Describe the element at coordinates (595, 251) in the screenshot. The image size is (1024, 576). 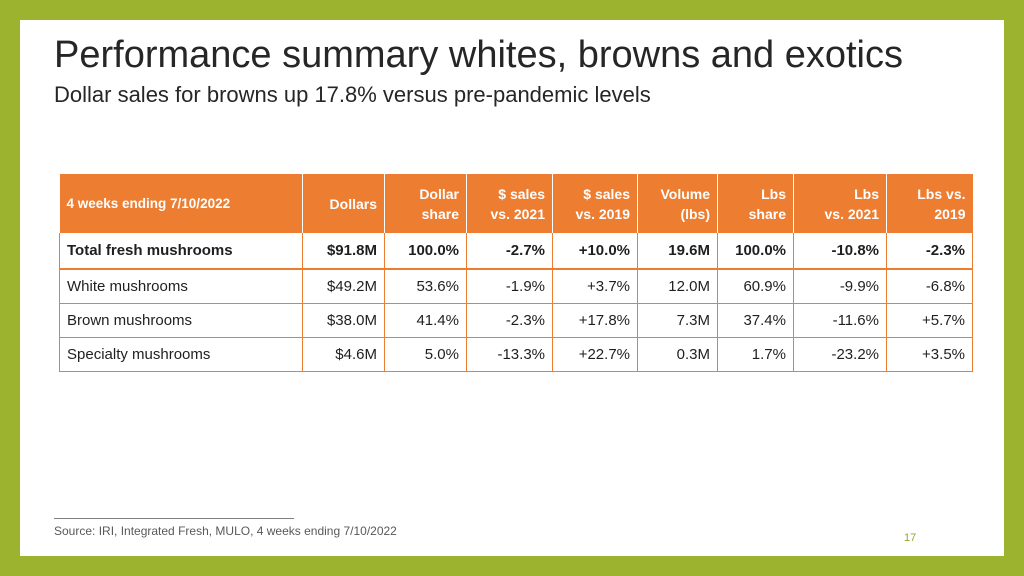
I see `cell-sales-vs-2019: +10.0%` at that location.